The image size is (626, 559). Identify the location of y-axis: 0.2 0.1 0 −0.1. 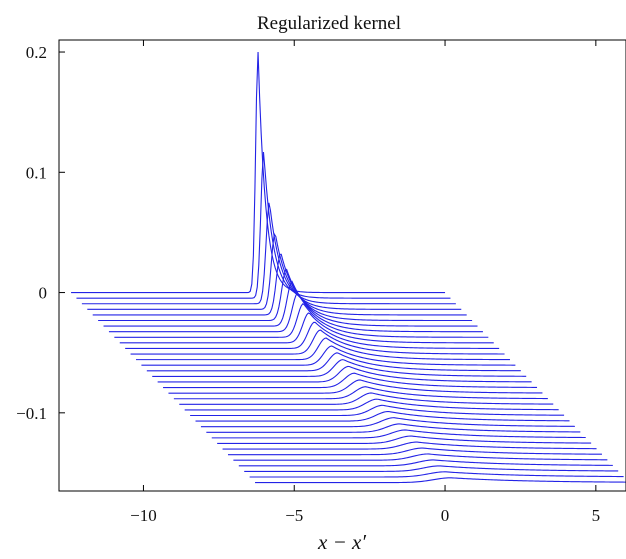
(40, 233).